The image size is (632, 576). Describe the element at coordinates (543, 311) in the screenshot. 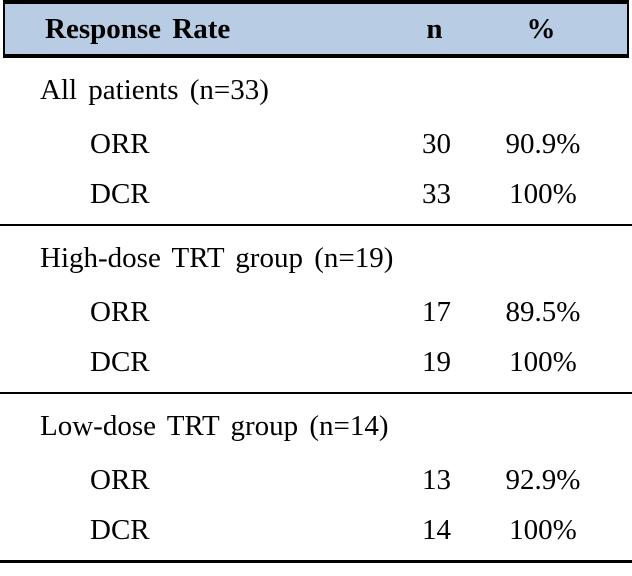

I see `pct-value: 89.5%` at that location.